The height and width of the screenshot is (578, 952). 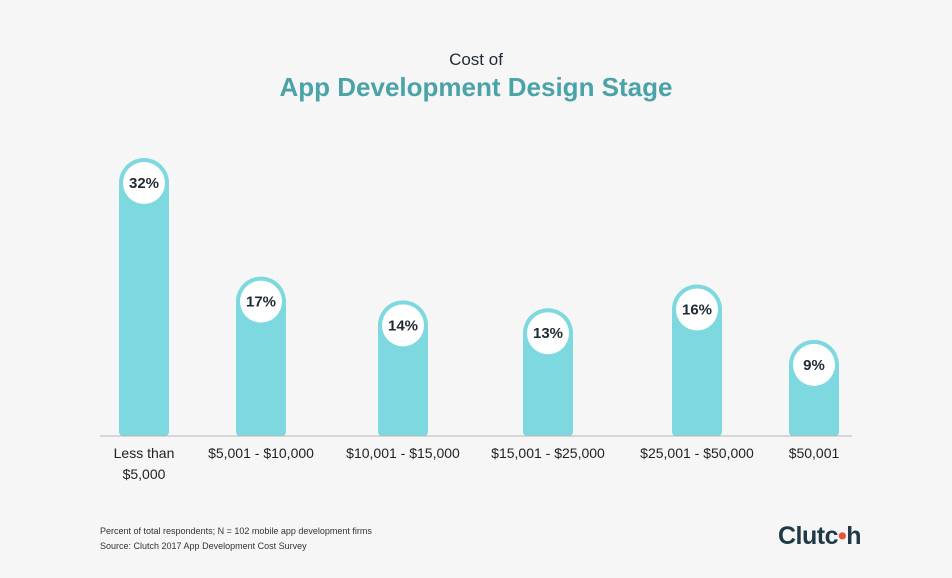 I want to click on data-label-1: 32%, so click(x=144, y=183).